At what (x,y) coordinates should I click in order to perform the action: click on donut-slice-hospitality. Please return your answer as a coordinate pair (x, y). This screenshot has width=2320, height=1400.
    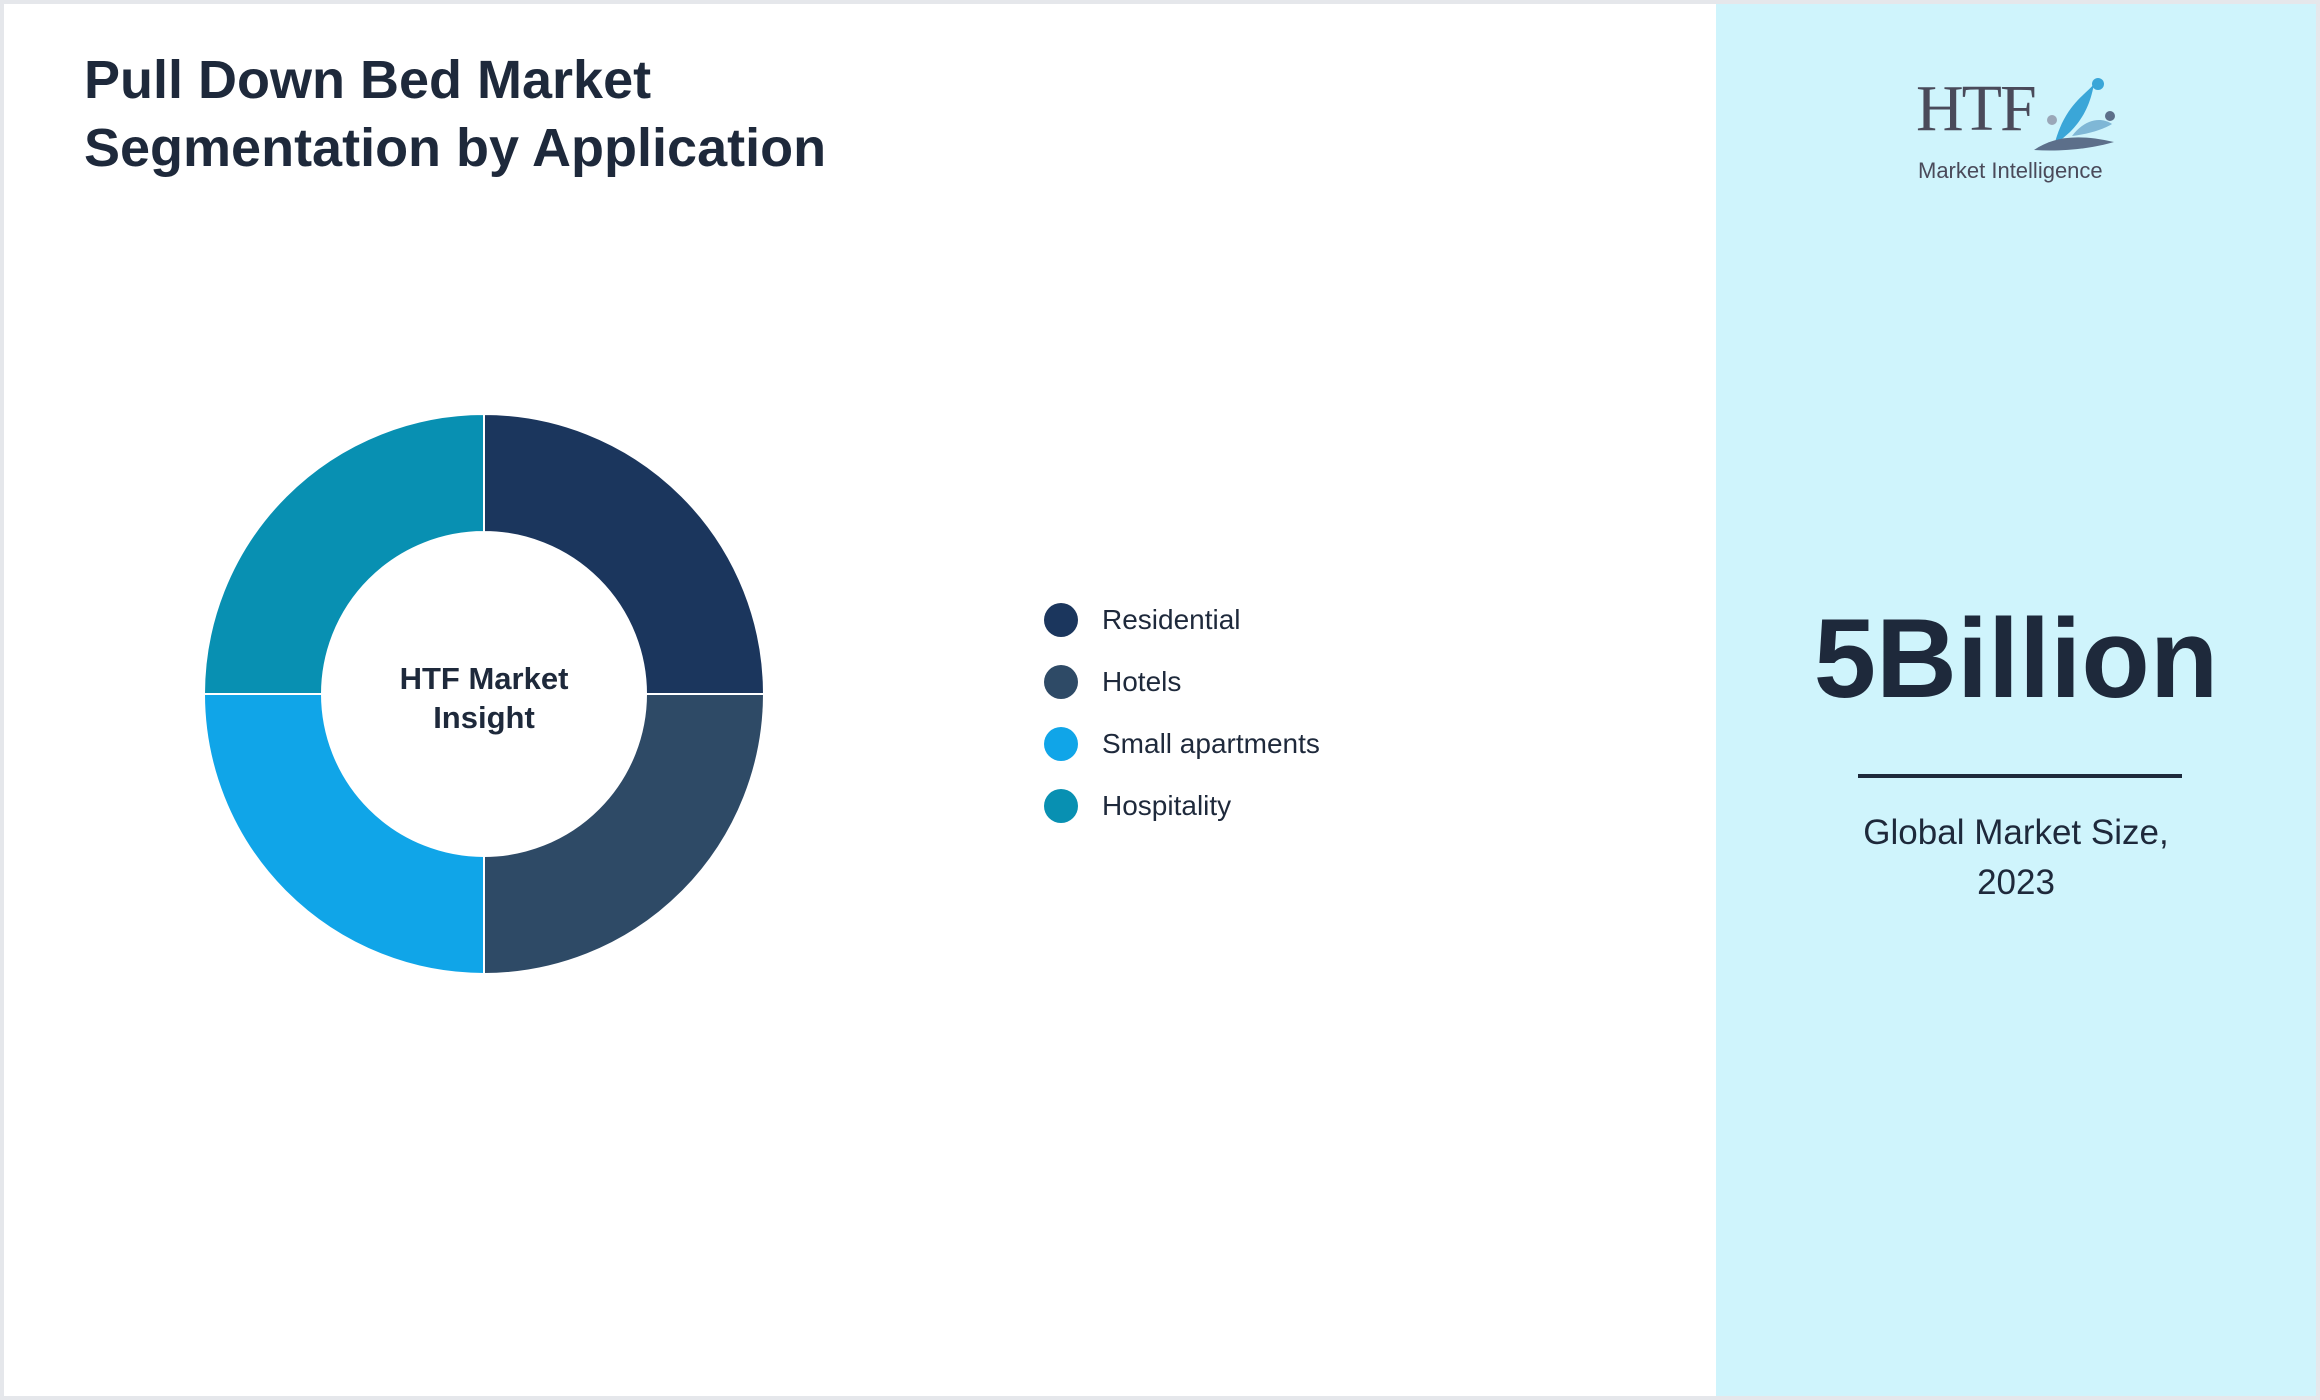
    Looking at the image, I should click on (343, 553).